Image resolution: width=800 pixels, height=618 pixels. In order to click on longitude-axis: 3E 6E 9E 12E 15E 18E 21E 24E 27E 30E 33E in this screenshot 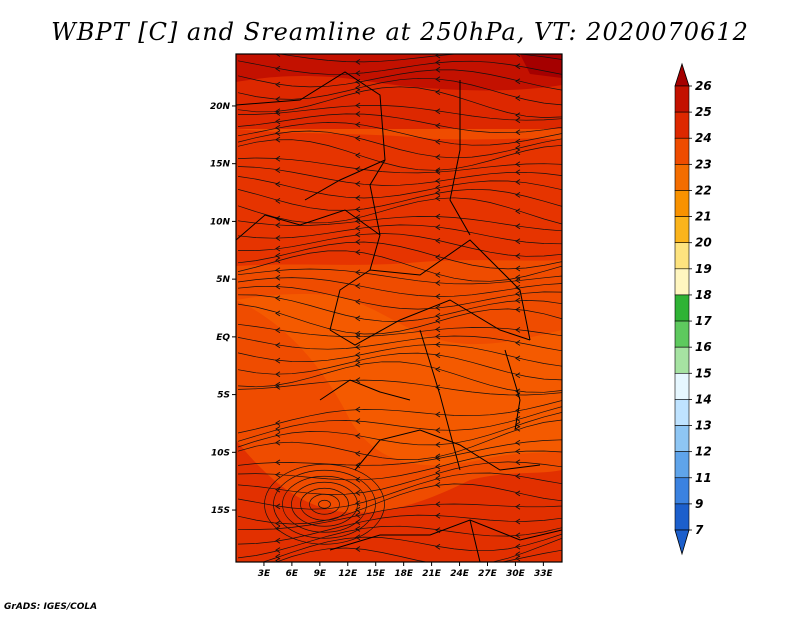, I will do `click(406, 570)`.